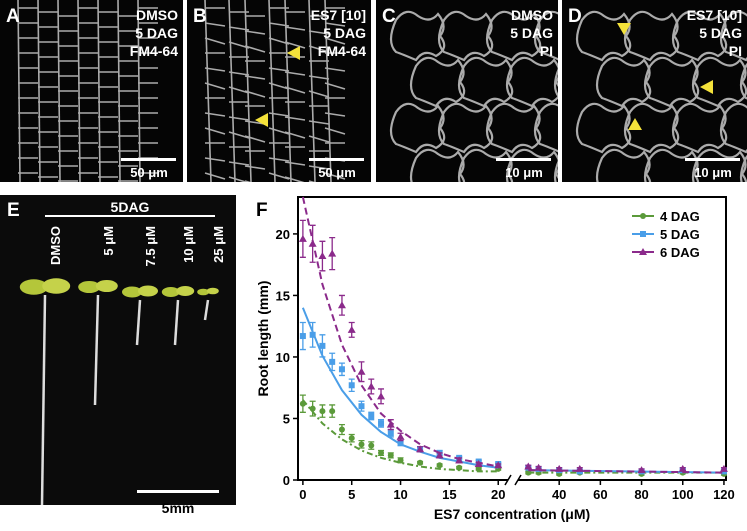  What do you see at coordinates (512, 514) in the screenshot?
I see `x-axis-label: ES7 concentration (μM)` at bounding box center [512, 514].